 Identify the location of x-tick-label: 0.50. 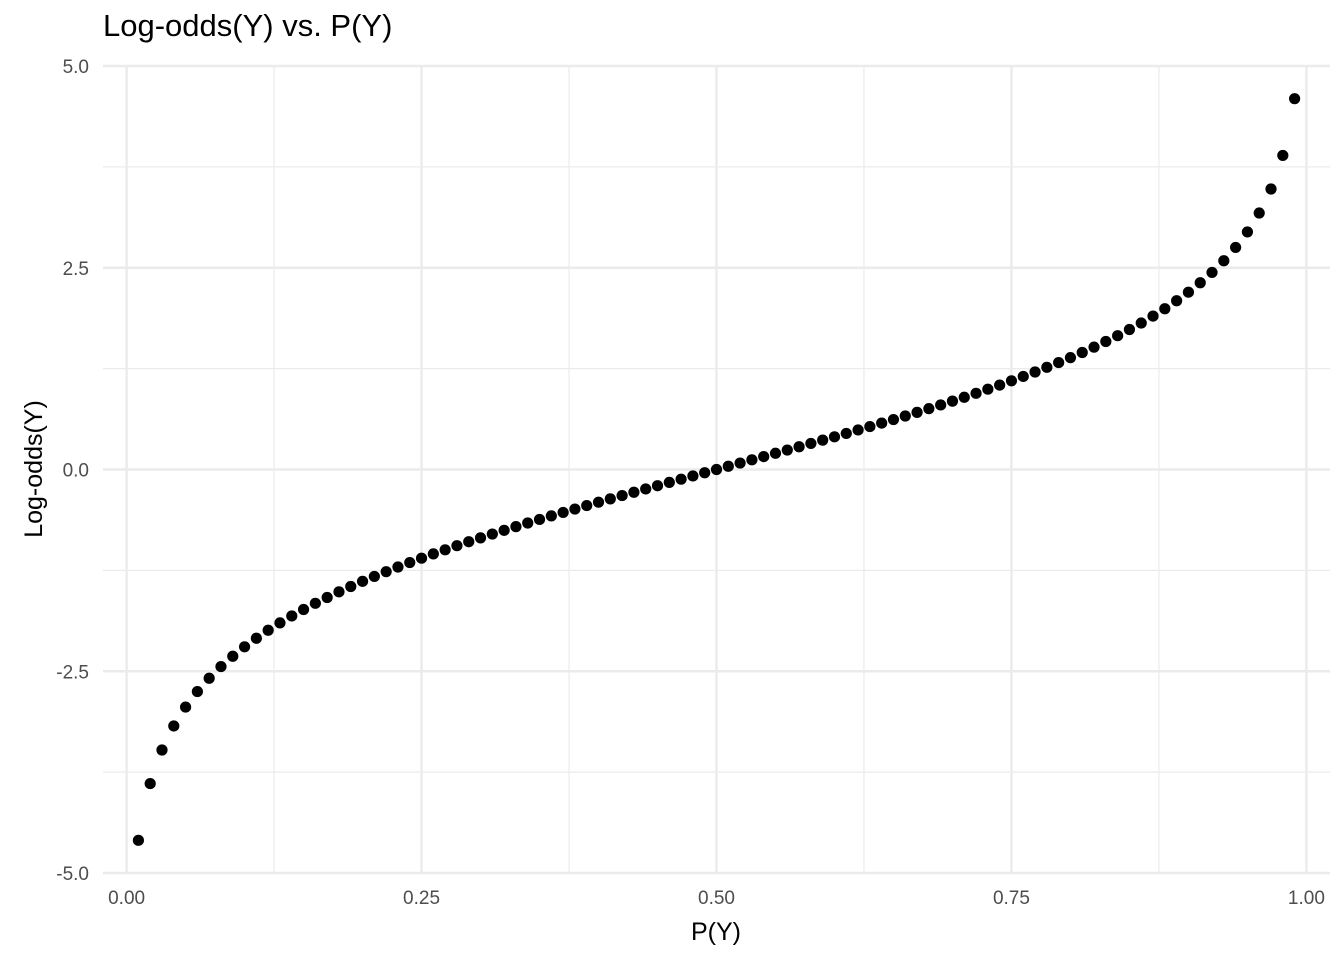
(716, 898).